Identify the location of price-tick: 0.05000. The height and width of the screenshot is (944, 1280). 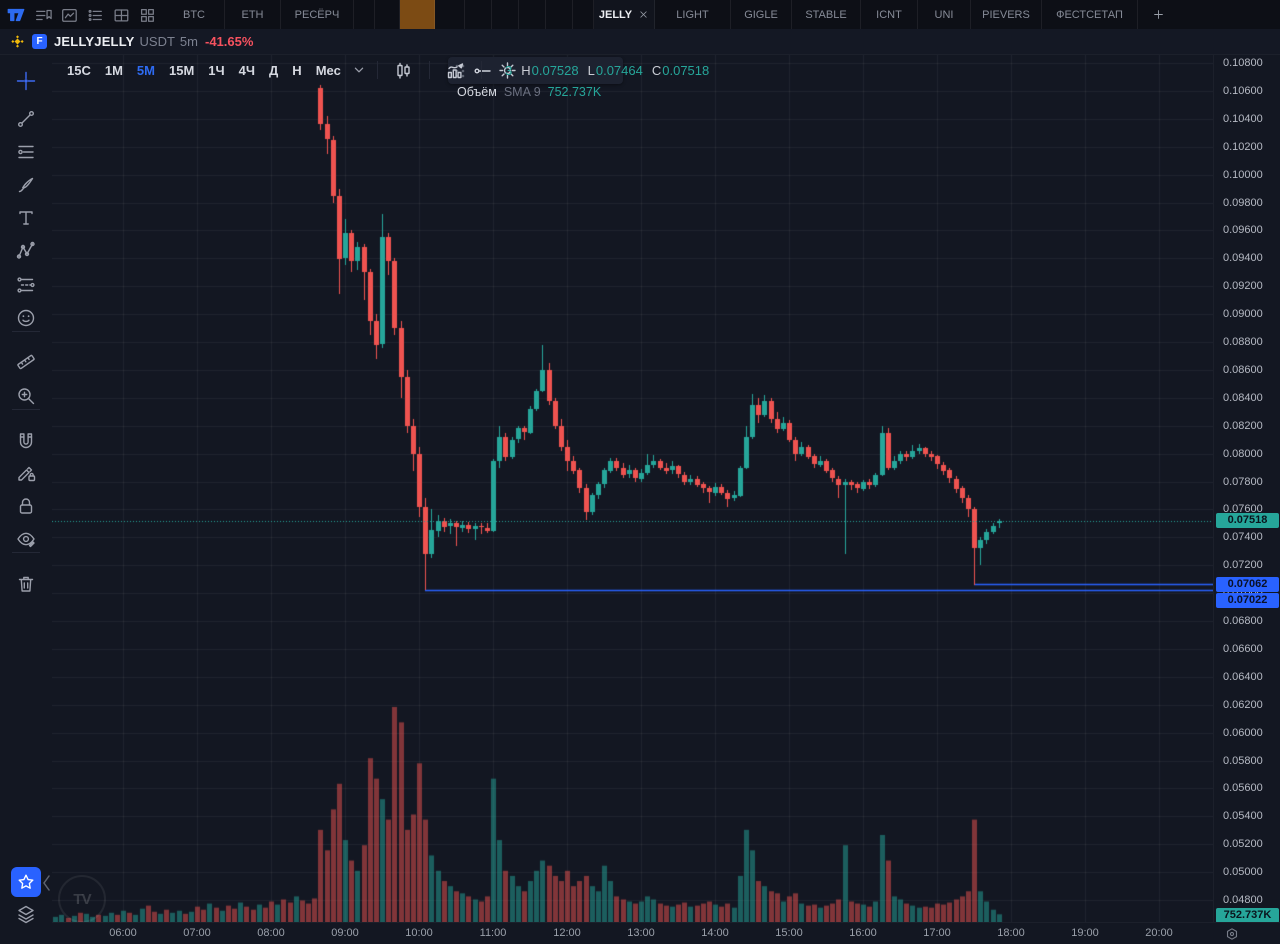
(1243, 872).